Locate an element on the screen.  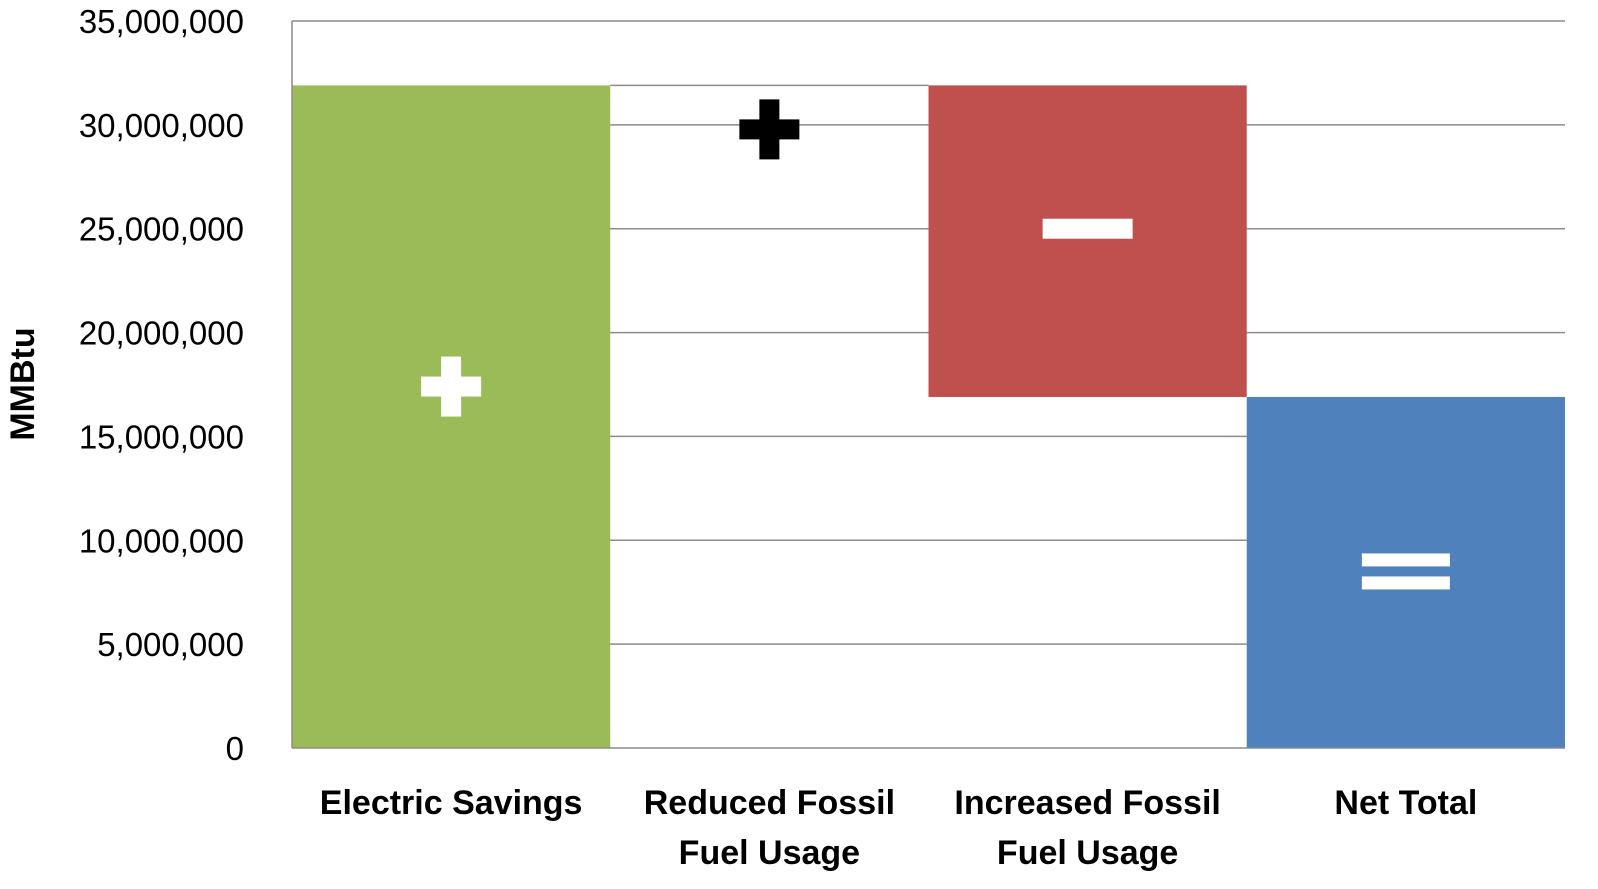
minus-symbol-icon is located at coordinates (1088, 229).